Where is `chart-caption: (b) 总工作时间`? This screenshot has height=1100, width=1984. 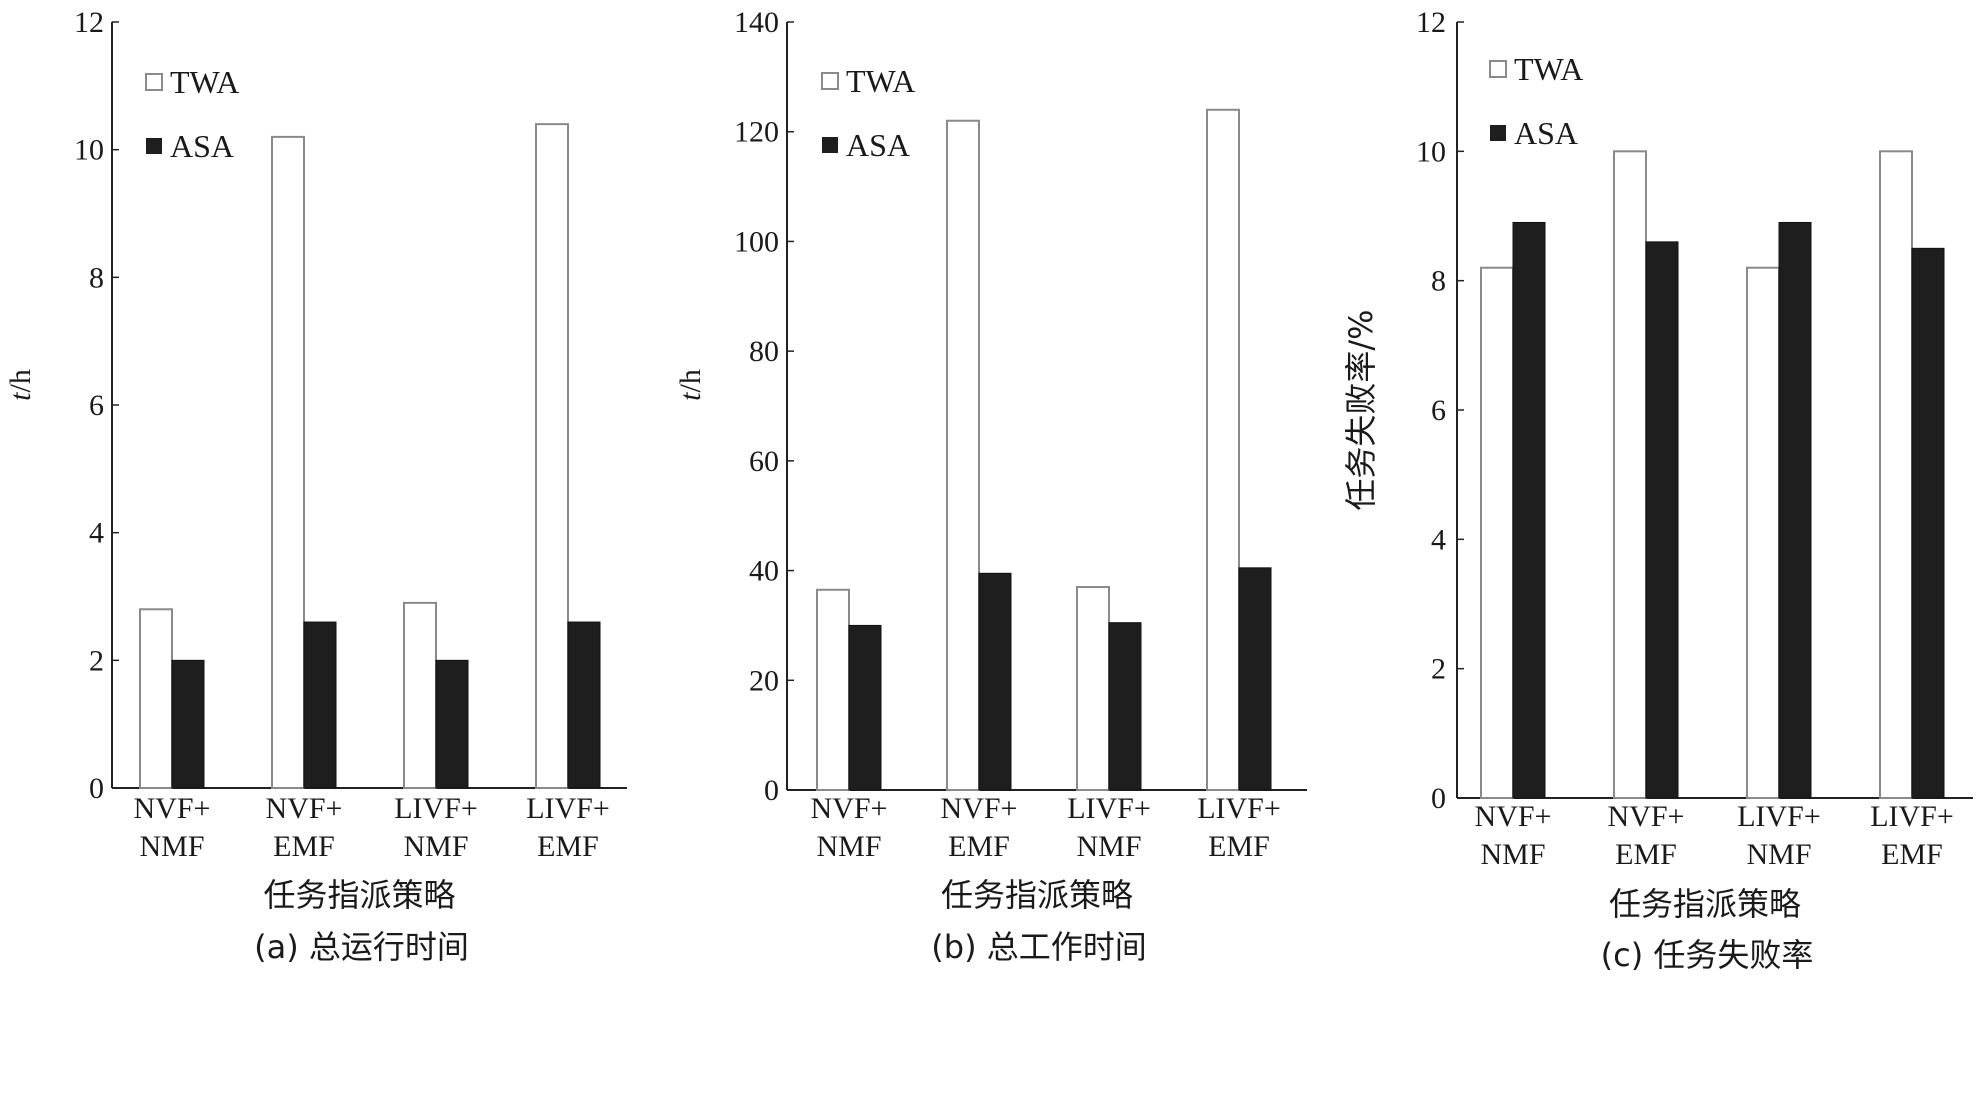
chart-caption: (b) 总工作时间 is located at coordinates (1038, 947).